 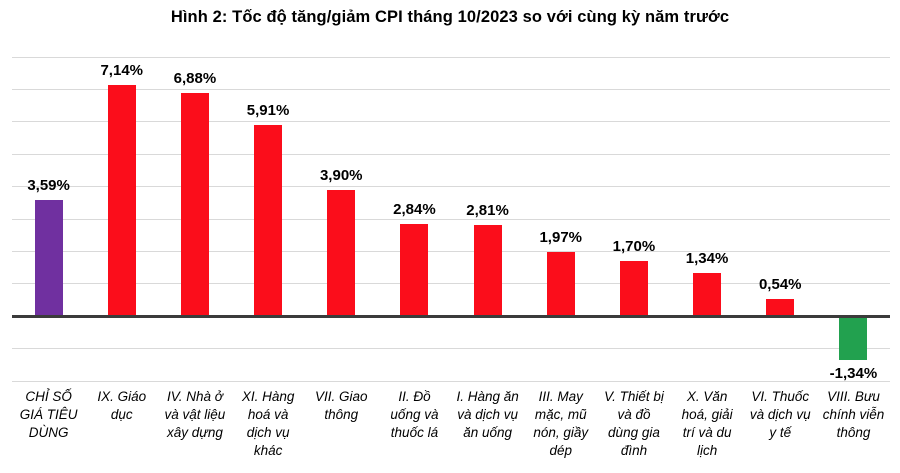 I want to click on bar-value-label: 3,90%, so click(x=341, y=175).